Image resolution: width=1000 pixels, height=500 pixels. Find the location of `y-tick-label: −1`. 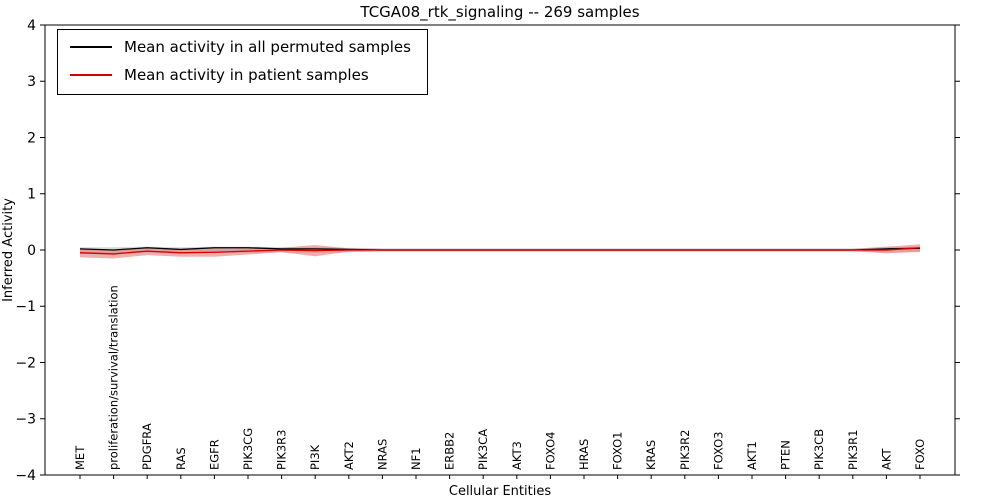

y-tick-label: −1 is located at coordinates (25, 307).